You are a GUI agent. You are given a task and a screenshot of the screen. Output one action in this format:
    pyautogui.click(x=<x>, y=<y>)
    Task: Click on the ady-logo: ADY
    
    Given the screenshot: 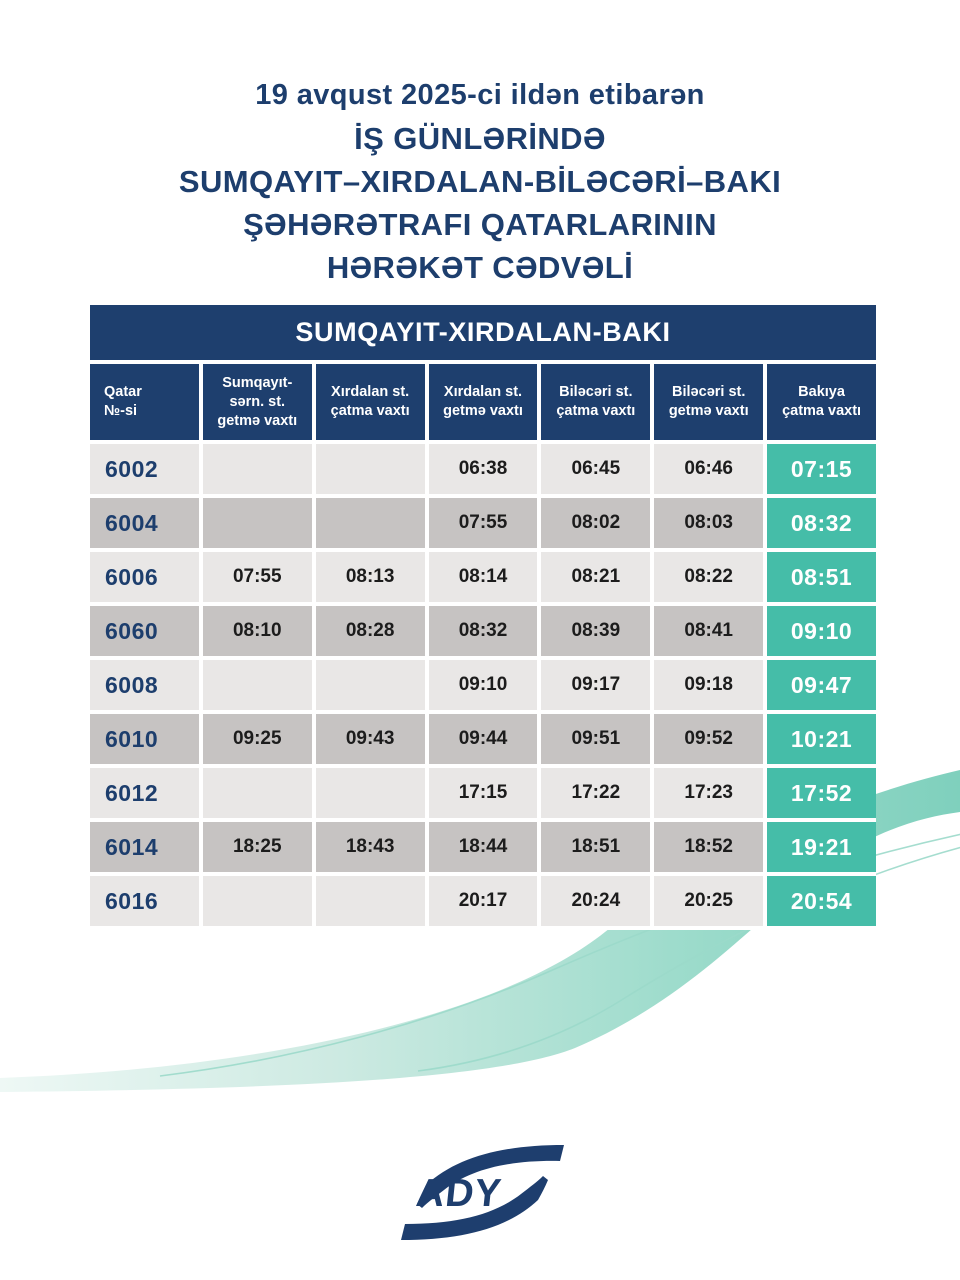 What is the action you would take?
    pyautogui.click(x=482, y=1192)
    